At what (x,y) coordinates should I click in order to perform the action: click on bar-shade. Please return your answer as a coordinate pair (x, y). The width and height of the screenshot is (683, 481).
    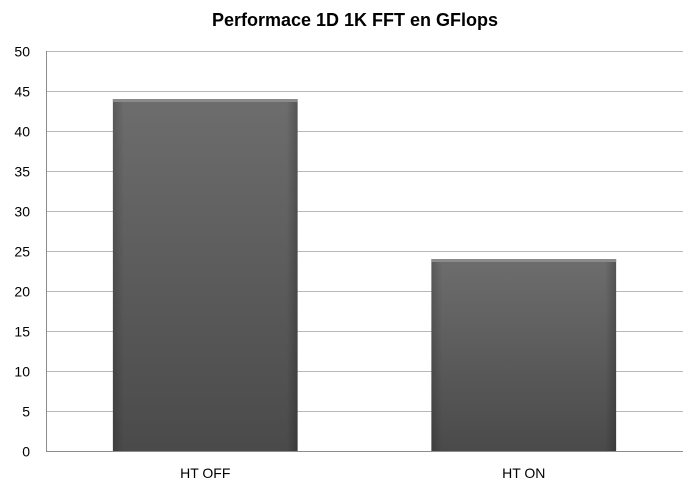
    Looking at the image, I should click on (524, 355).